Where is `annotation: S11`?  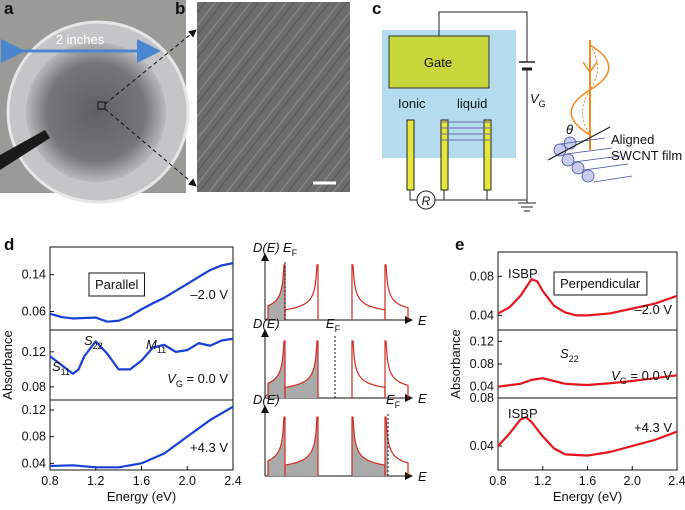
annotation: S11 is located at coordinates (61, 368).